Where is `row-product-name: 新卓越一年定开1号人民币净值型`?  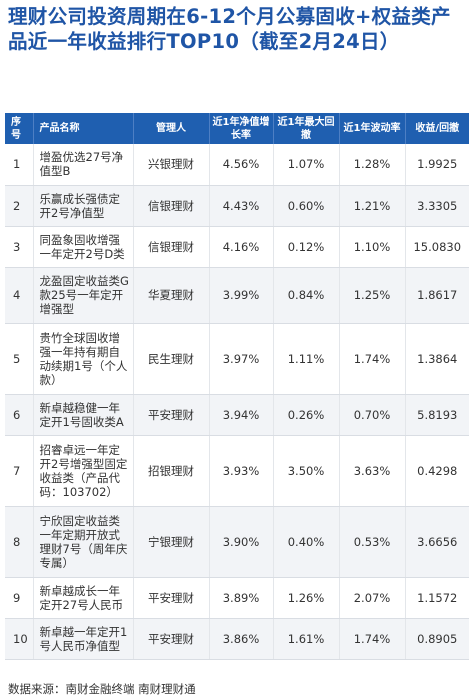 row-product-name: 新卓越一年定开1号人民币净值型 is located at coordinates (83, 639).